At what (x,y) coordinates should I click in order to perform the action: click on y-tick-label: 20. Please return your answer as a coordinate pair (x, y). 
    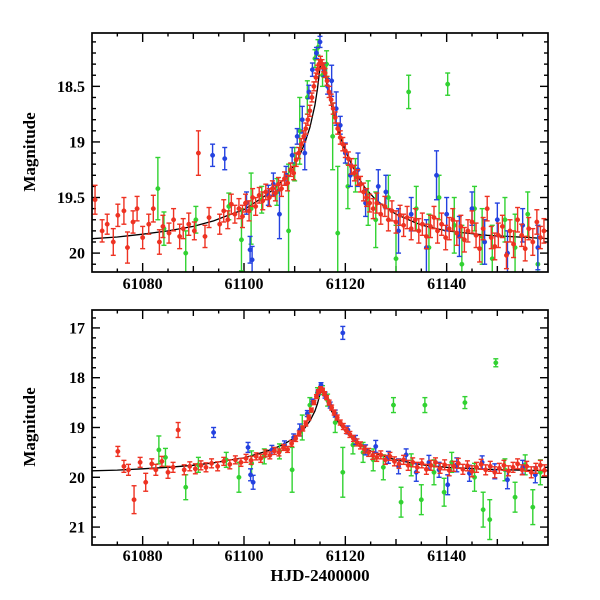
    Looking at the image, I should click on (77, 478).